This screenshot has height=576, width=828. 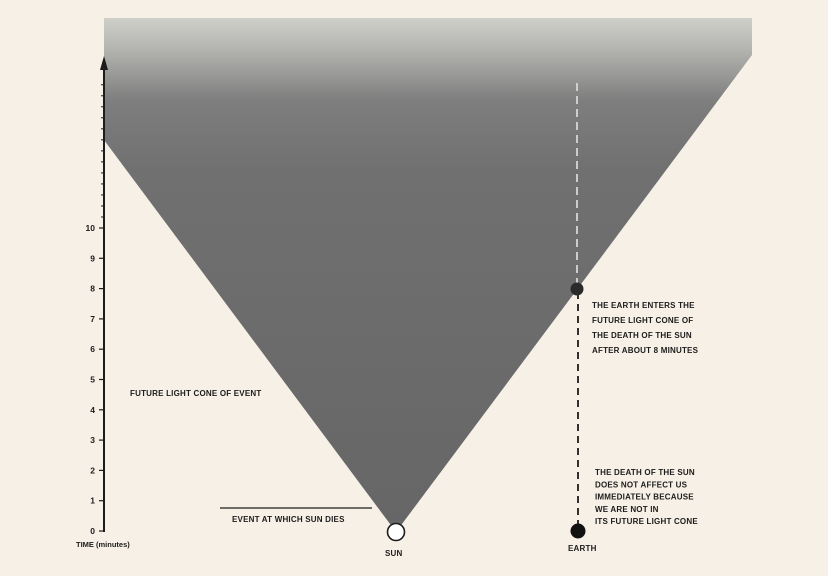 I want to click on time-axis-tick-label: 9, so click(x=92, y=258).